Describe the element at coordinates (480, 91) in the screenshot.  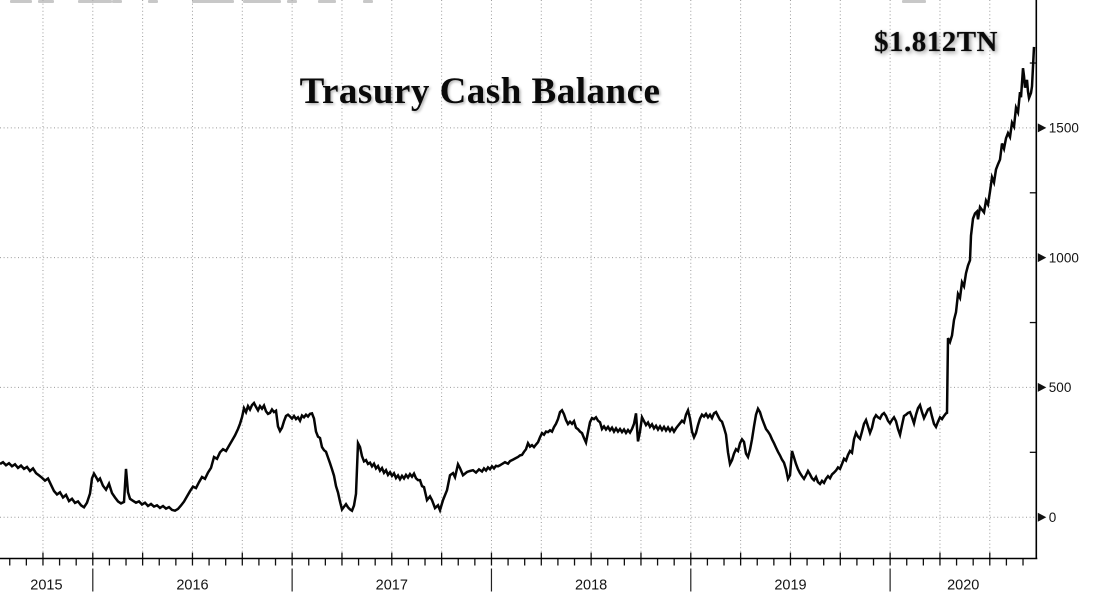
I see `chart-title: Trasury Cash Balance` at that location.